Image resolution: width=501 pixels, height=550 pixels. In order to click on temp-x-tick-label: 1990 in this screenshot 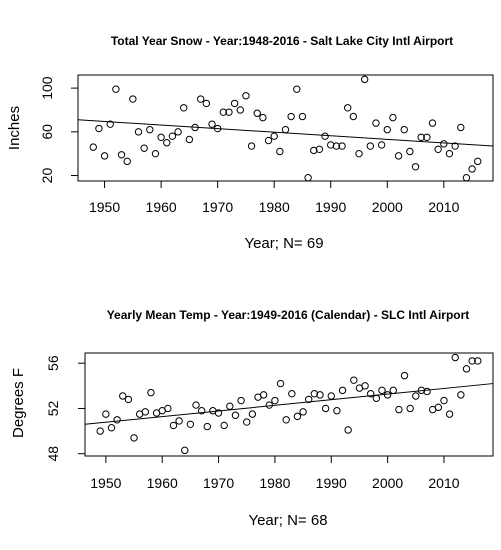, I will do `click(331, 483)`.